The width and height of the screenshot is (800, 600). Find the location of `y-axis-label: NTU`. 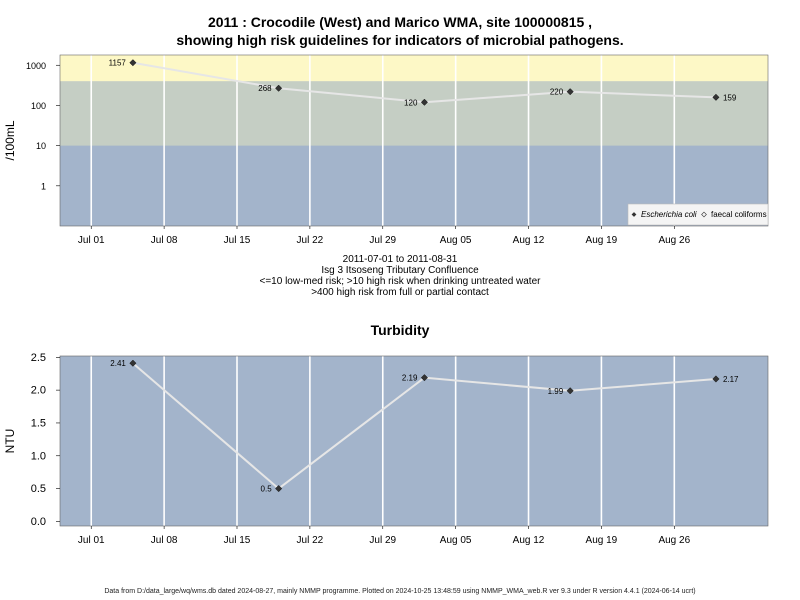

y-axis-label: NTU is located at coordinates (10, 441).